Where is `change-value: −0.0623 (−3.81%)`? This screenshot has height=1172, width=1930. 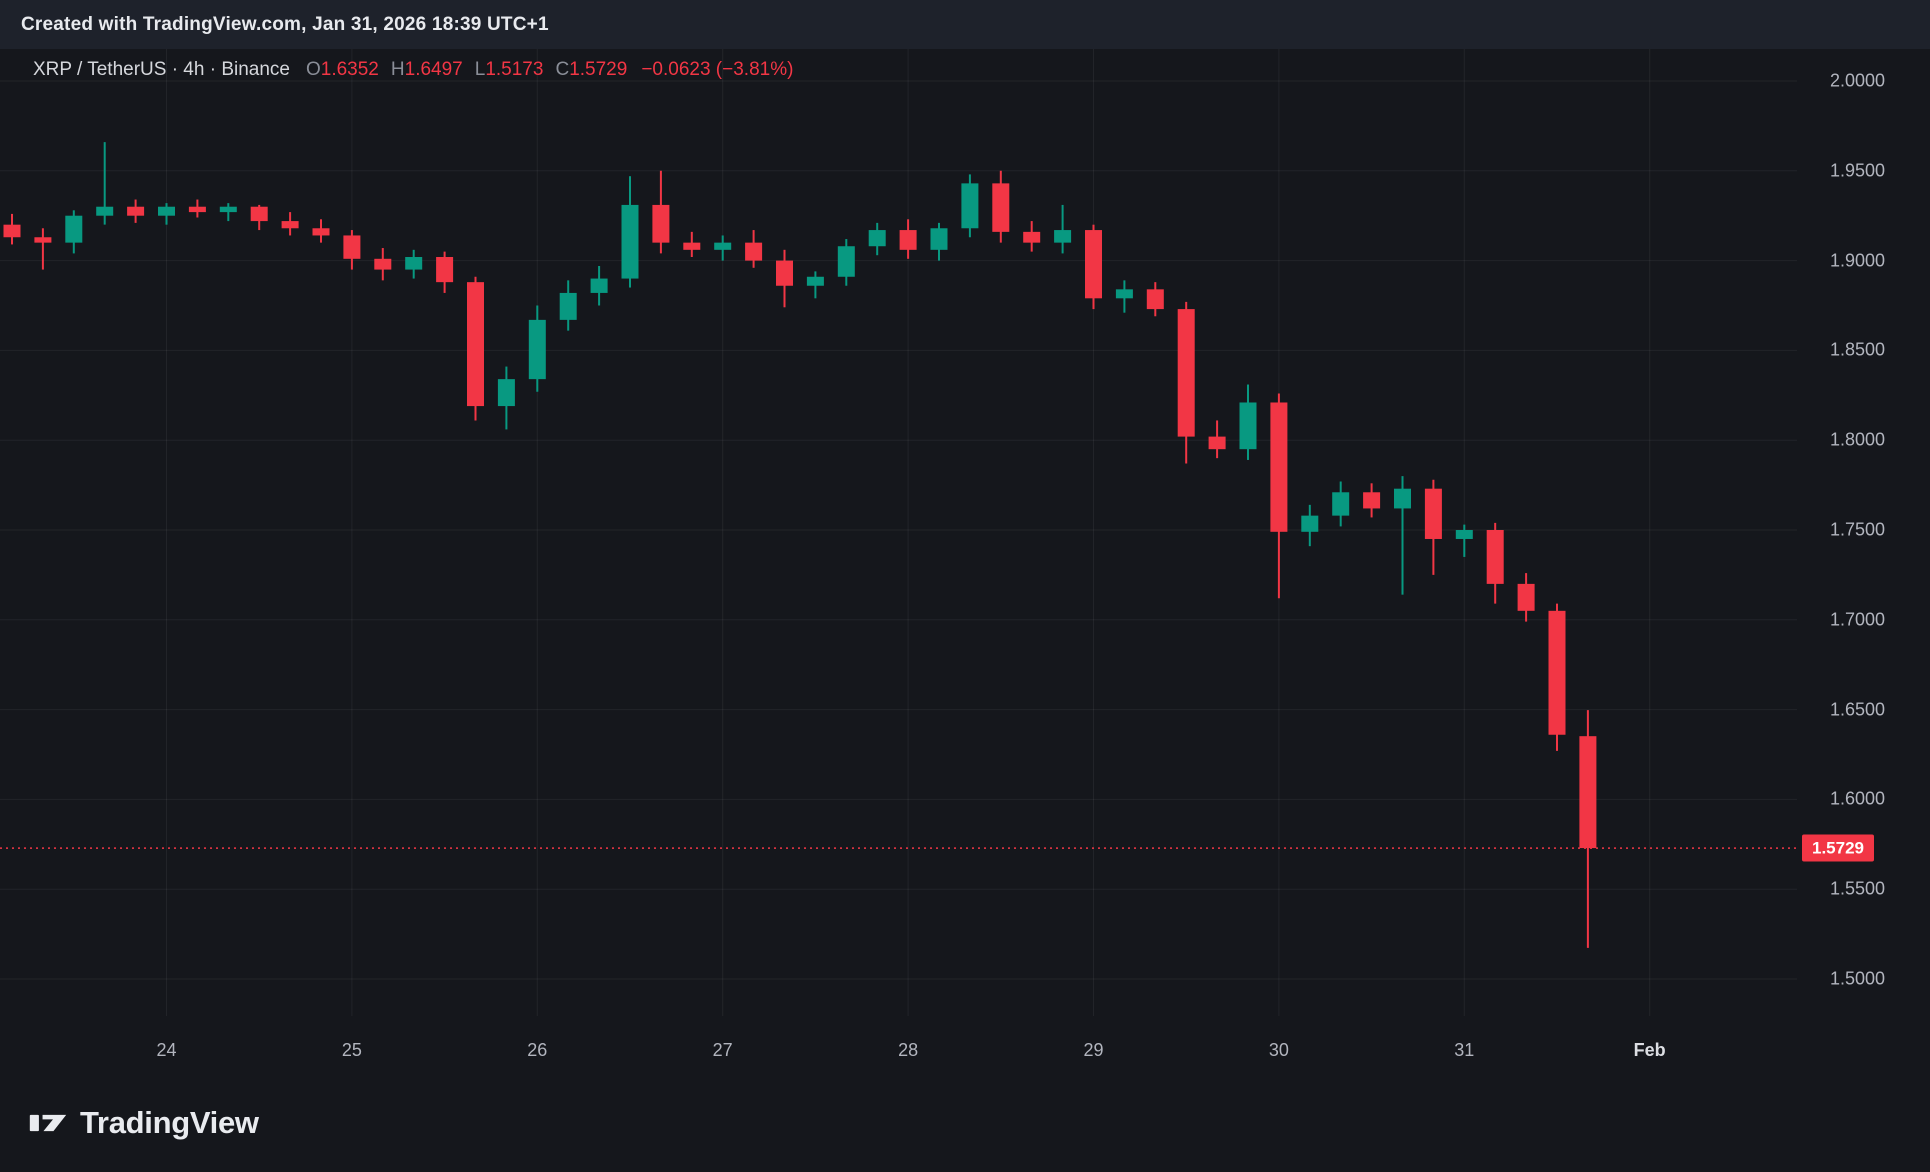 change-value: −0.0623 (−3.81%) is located at coordinates (717, 69).